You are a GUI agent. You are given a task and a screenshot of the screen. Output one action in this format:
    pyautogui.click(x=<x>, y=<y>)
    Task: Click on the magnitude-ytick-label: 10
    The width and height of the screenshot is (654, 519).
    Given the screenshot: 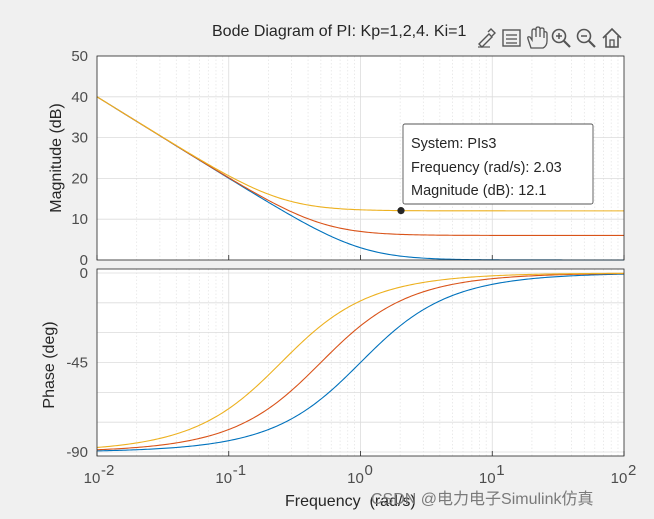 What is the action you would take?
    pyautogui.click(x=79, y=219)
    